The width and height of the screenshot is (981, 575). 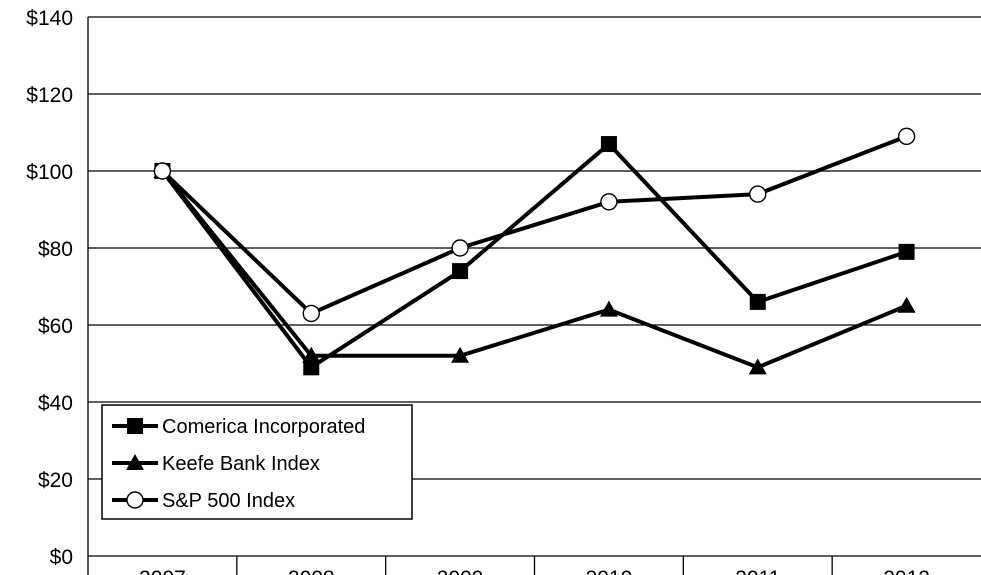 I want to click on x-tick-label: 2008, so click(x=311, y=571).